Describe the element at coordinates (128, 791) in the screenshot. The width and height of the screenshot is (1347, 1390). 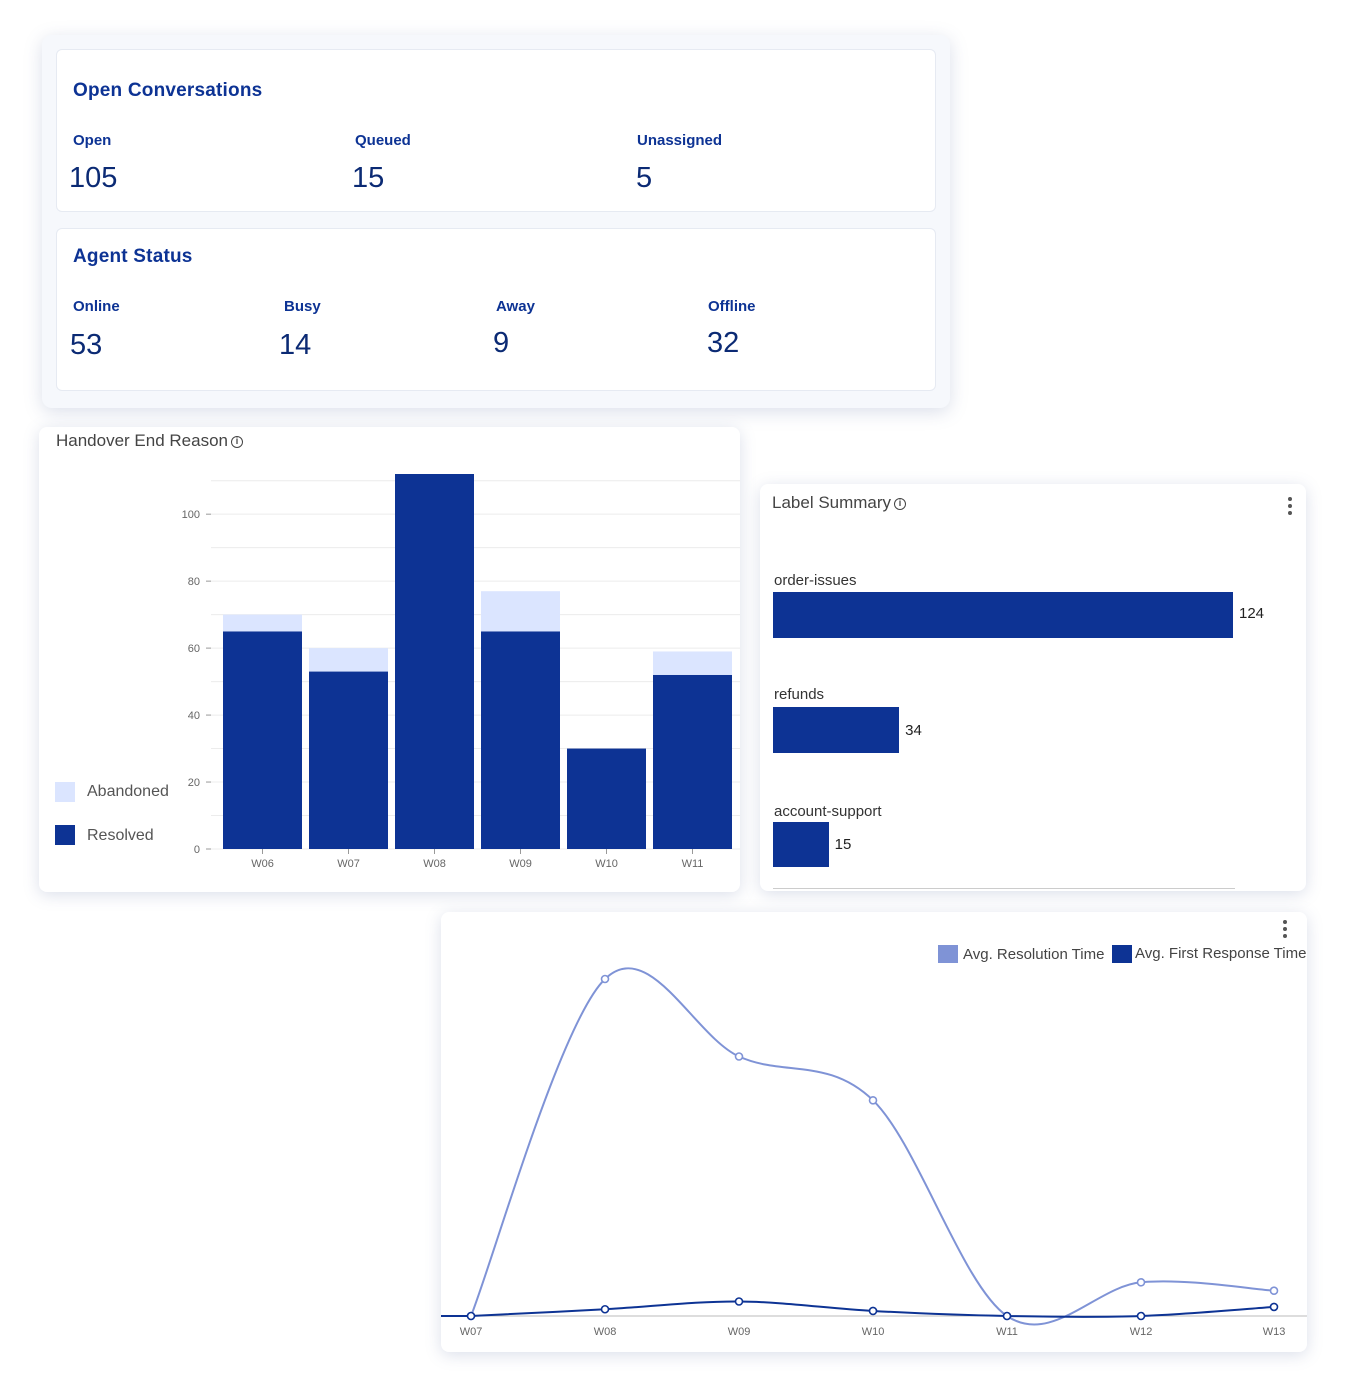
I see `legend-label-abandoned: Abandoned` at that location.